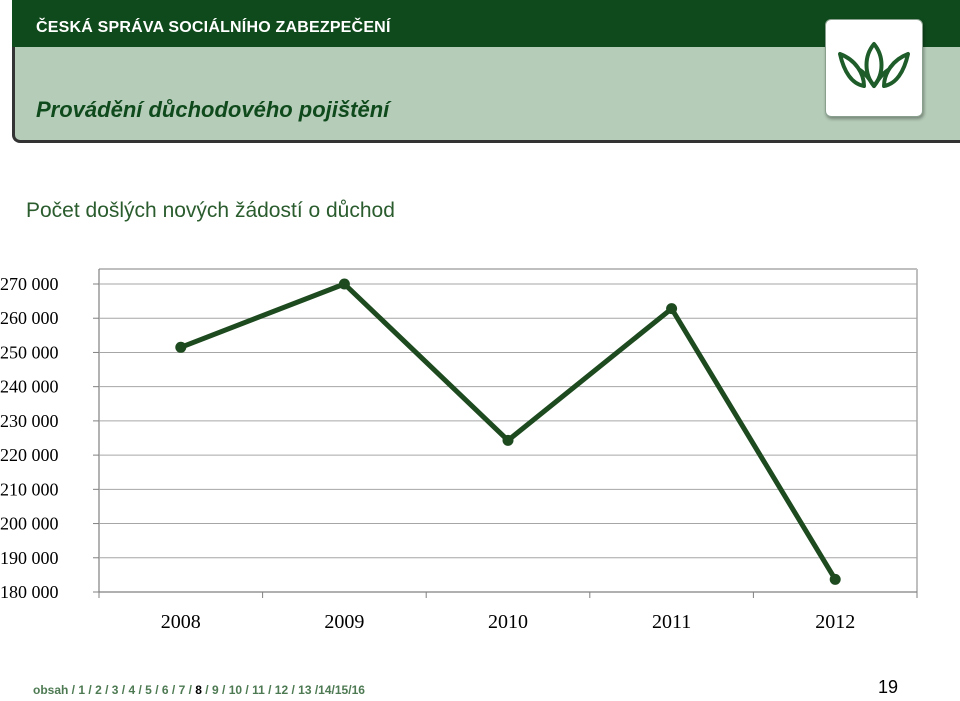  What do you see at coordinates (508, 622) in the screenshot?
I see `x-tick-label: 2010` at bounding box center [508, 622].